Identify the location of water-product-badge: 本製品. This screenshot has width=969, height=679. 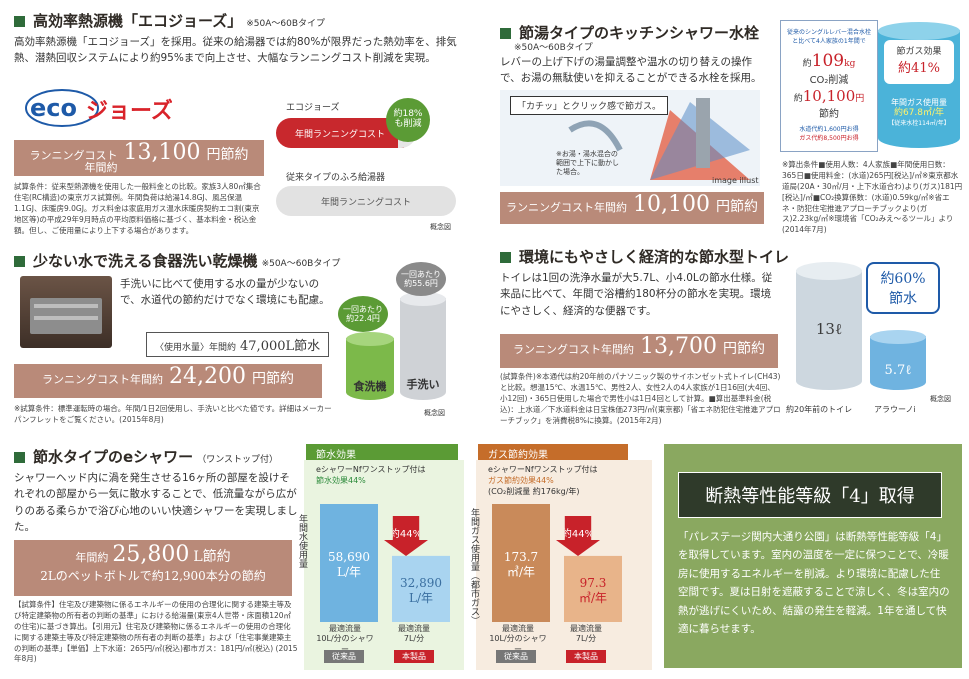
(414, 656).